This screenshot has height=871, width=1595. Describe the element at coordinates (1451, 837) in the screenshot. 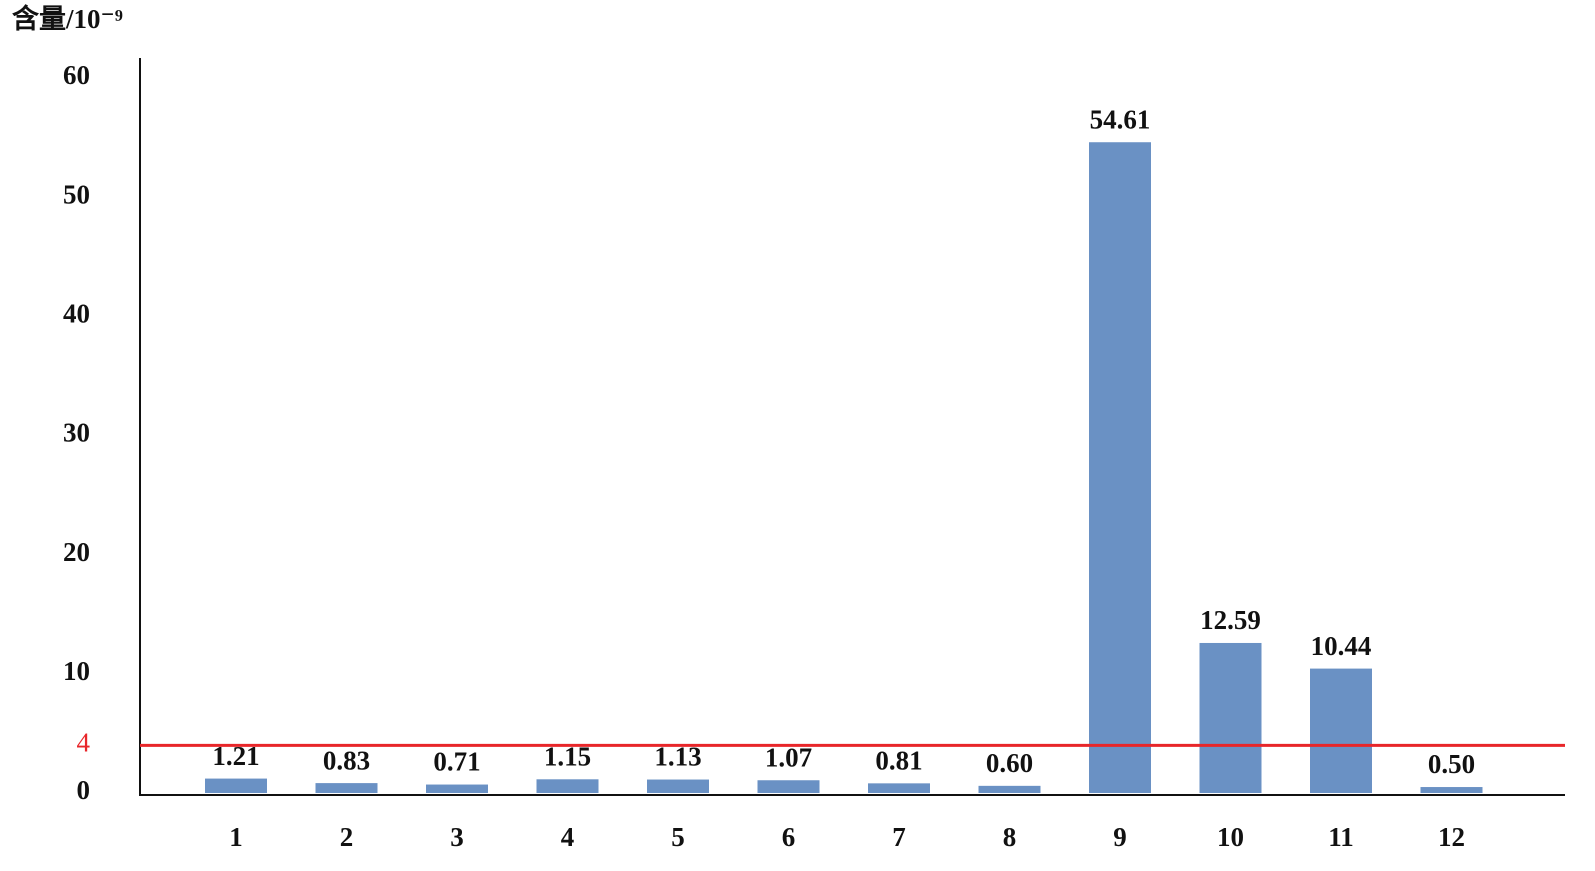

I see `x-tick-label: 12` at that location.